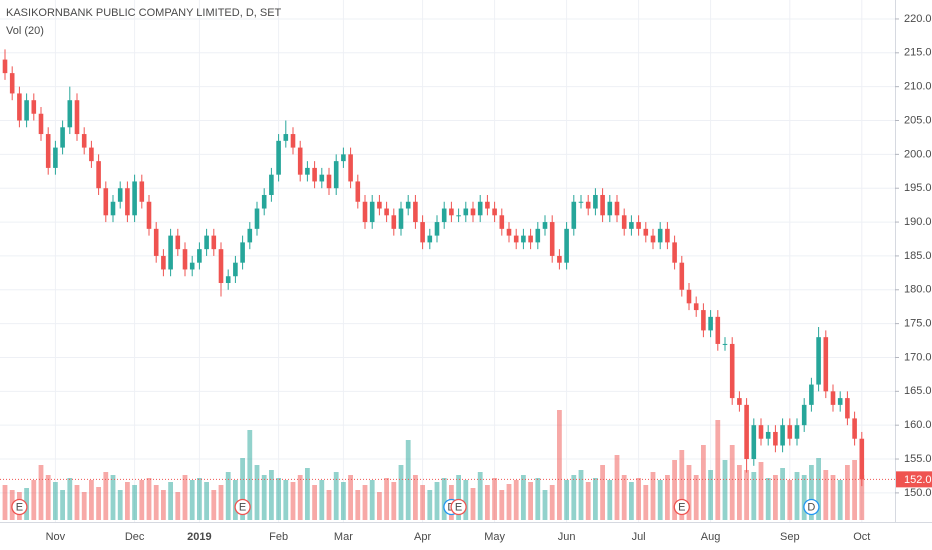  What do you see at coordinates (639, 537) in the screenshot?
I see `x-tick-label: Jul` at bounding box center [639, 537].